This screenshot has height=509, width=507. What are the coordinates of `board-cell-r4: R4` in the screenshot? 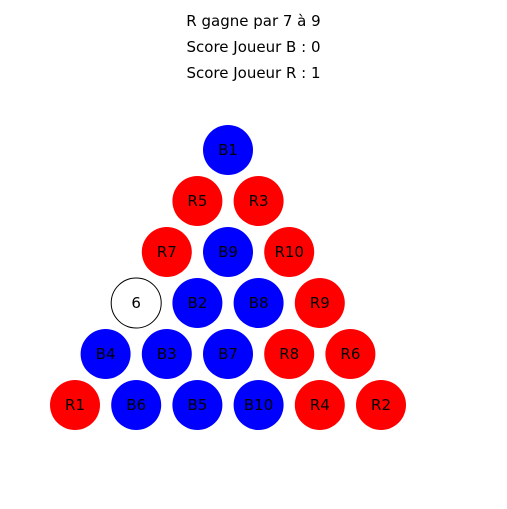 It's located at (319, 405).